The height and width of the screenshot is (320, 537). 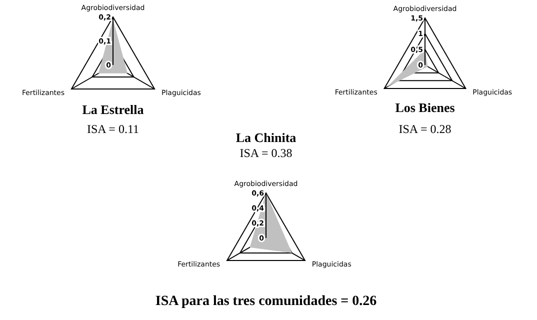 I want to click on text: ISA = 0.11, so click(x=113, y=129).